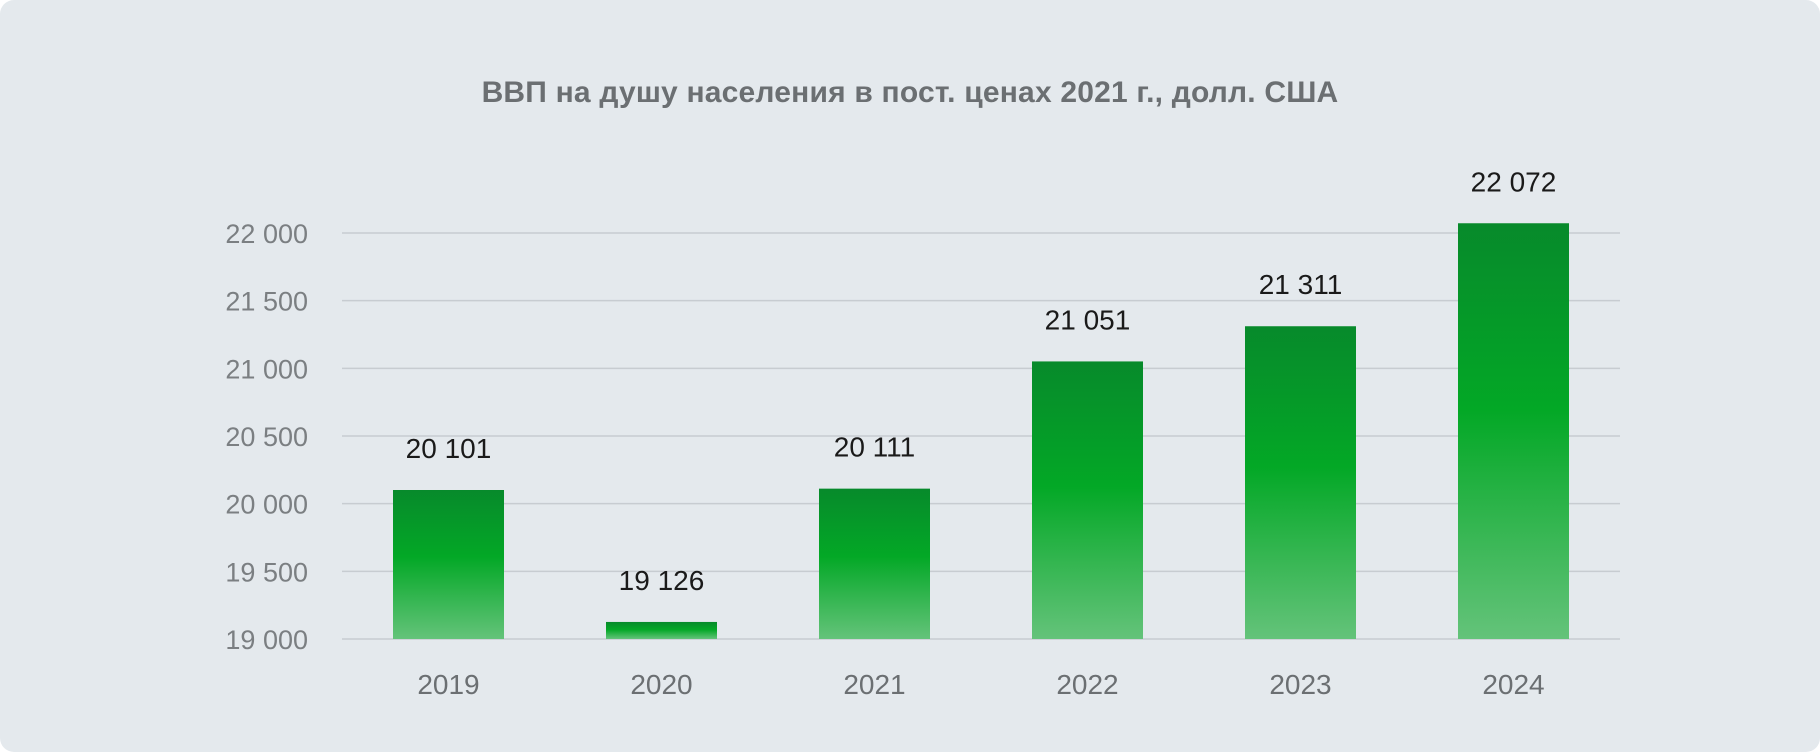 This screenshot has width=1820, height=752. What do you see at coordinates (1087, 684) in the screenshot?
I see `x-tick-label: 2022` at bounding box center [1087, 684].